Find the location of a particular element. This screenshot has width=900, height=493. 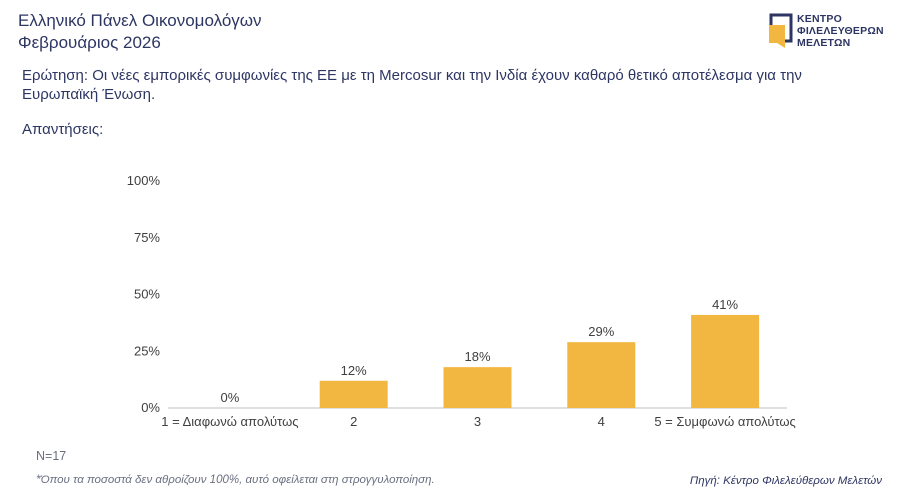

data-label: 0% is located at coordinates (230, 397).